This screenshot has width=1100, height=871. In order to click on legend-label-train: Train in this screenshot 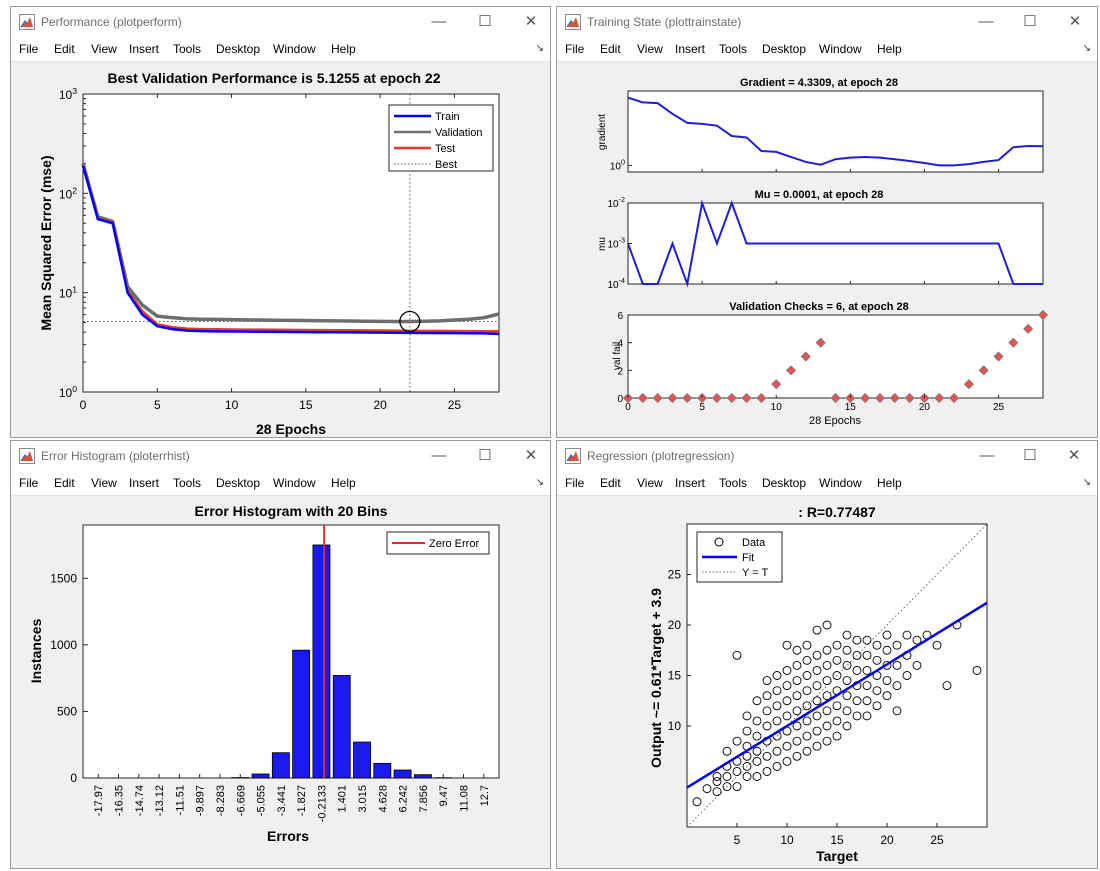, I will do `click(447, 117)`.